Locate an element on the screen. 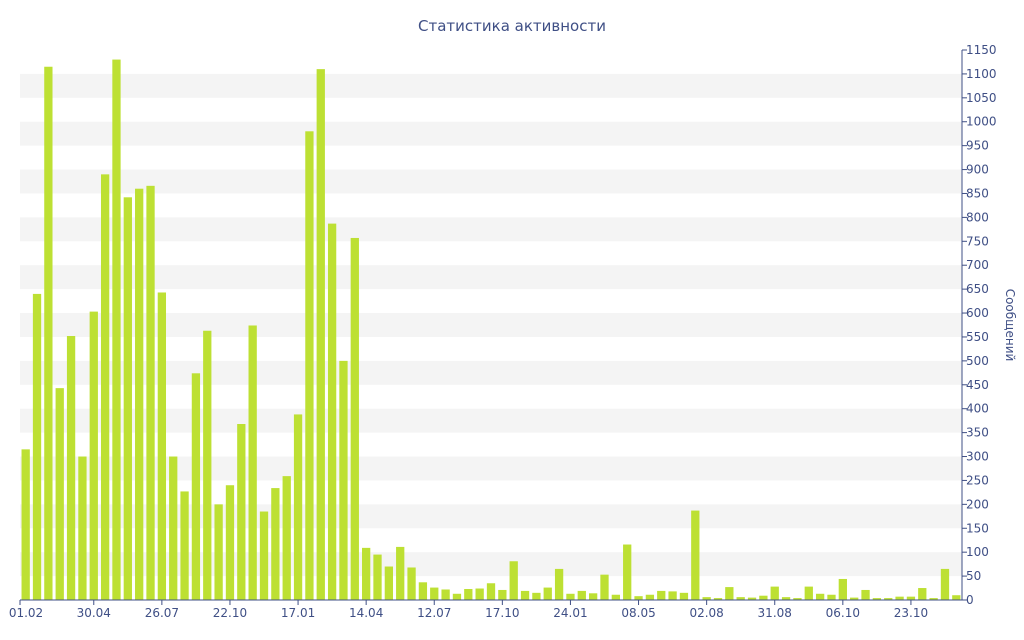  y-tick-label: 450 is located at coordinates (977, 385).